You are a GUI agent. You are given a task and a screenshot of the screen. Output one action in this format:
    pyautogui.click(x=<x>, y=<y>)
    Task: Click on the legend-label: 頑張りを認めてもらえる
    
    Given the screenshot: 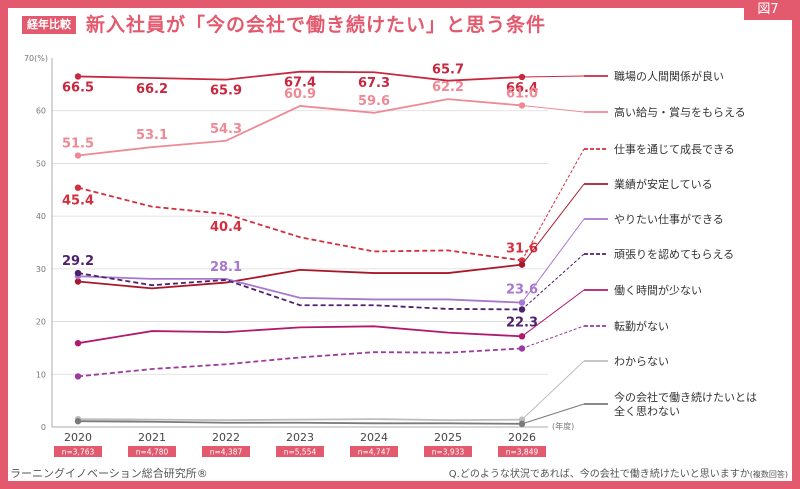 What is the action you would take?
    pyautogui.click(x=674, y=254)
    